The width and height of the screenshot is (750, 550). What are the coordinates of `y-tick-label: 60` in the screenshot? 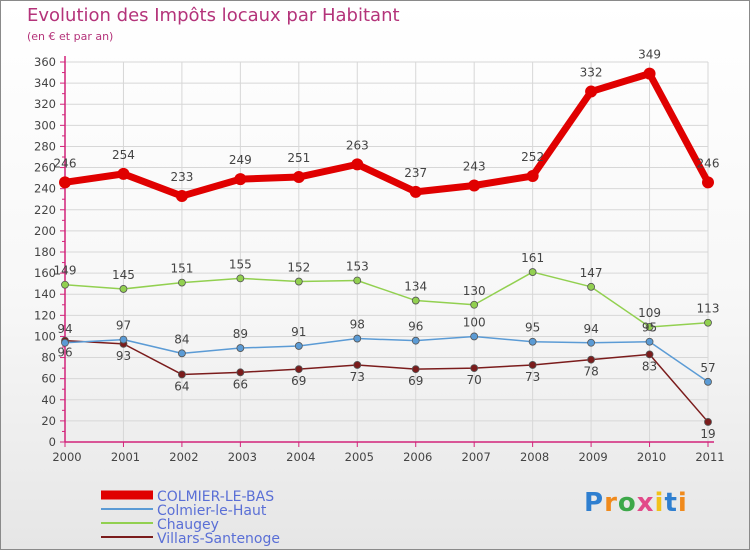 It's located at (48, 379).